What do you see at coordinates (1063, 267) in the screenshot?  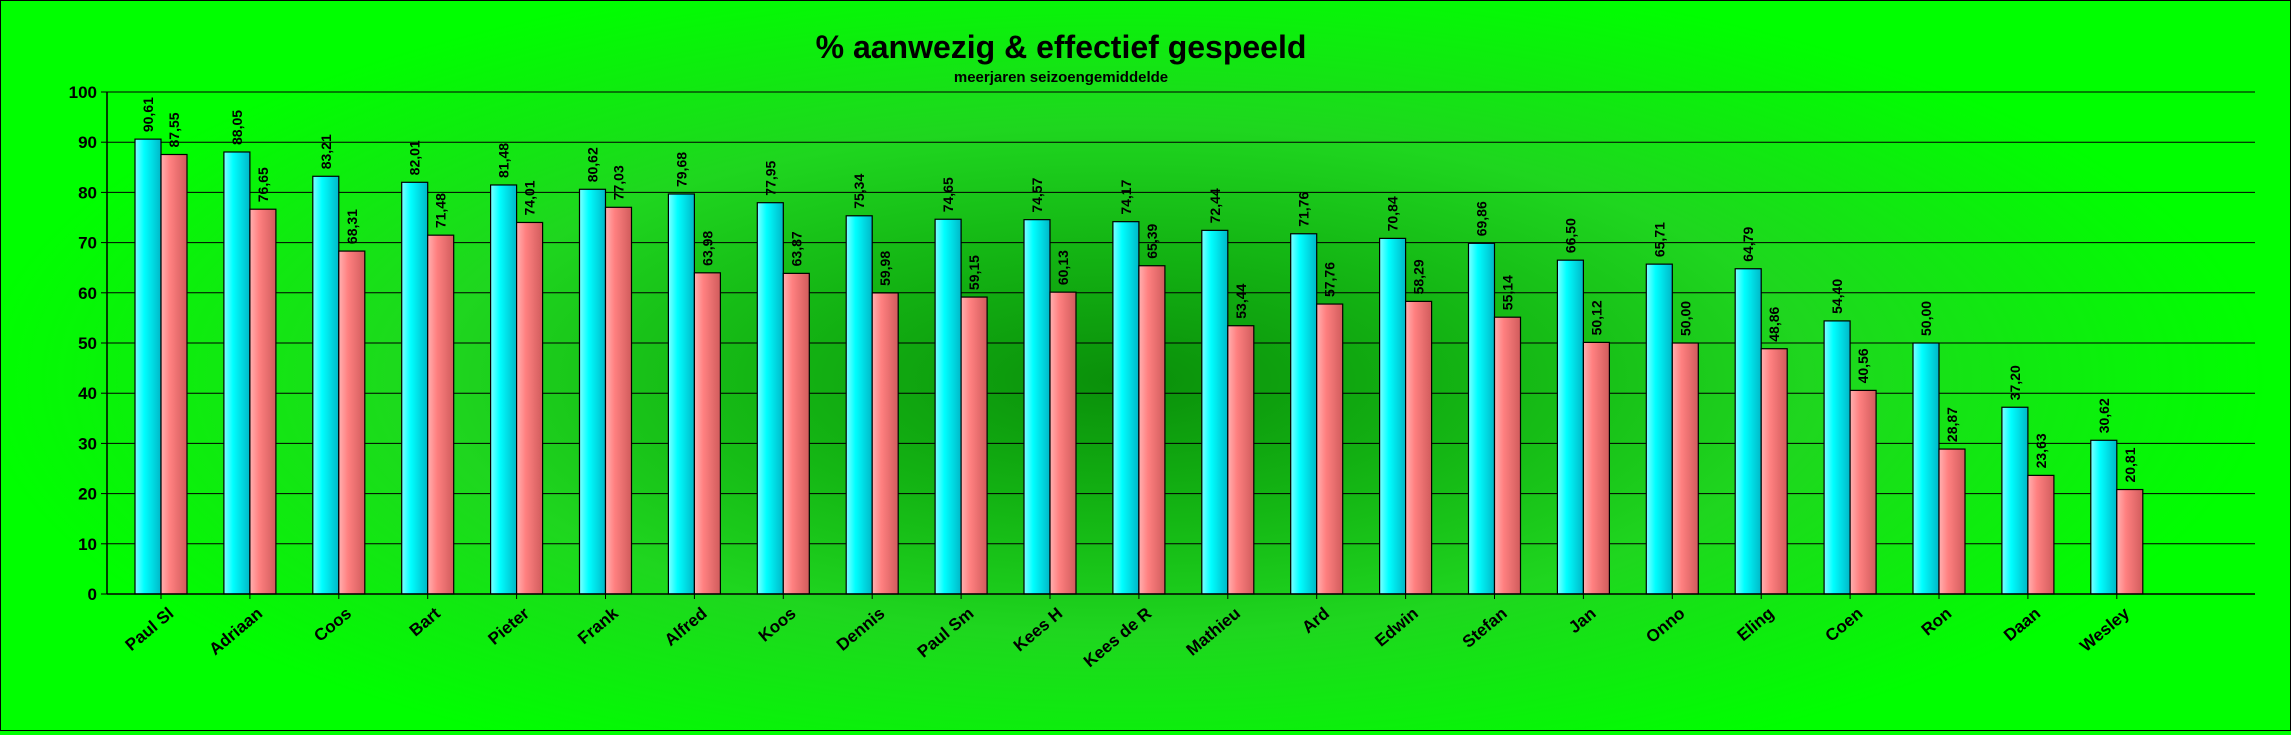 I see `data-label: 60,13` at bounding box center [1063, 267].